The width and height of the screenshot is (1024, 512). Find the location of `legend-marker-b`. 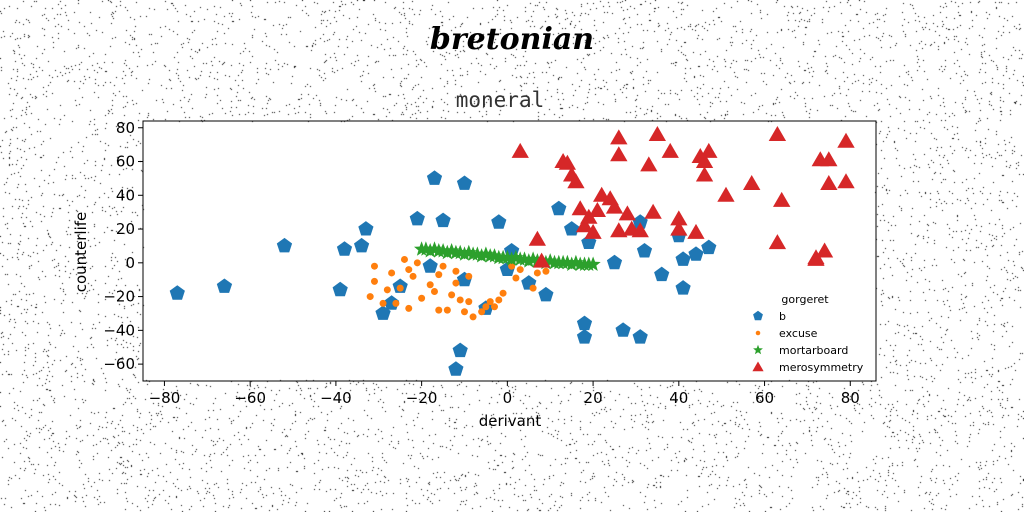

legend-marker-b is located at coordinates (758, 315).